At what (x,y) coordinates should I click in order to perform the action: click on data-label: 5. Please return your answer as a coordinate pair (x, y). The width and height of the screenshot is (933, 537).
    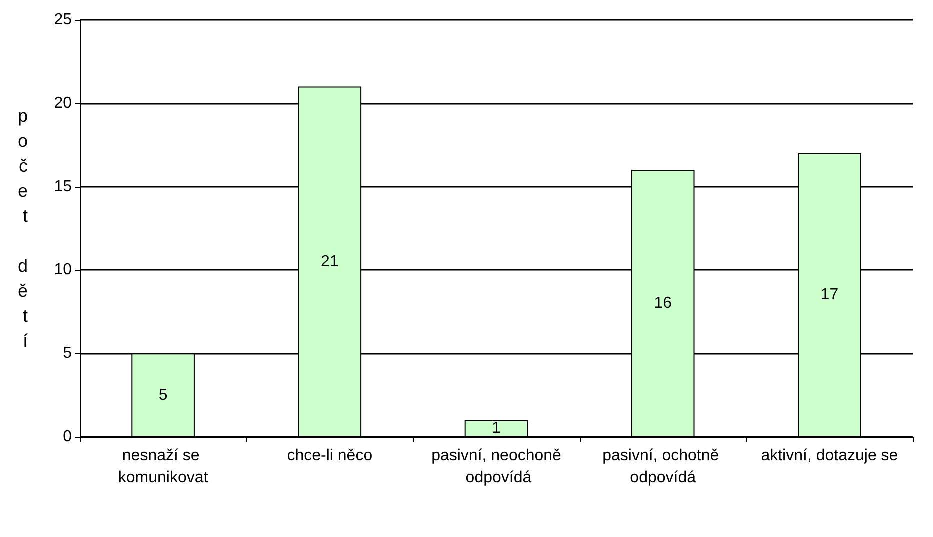
    Looking at the image, I should click on (163, 395).